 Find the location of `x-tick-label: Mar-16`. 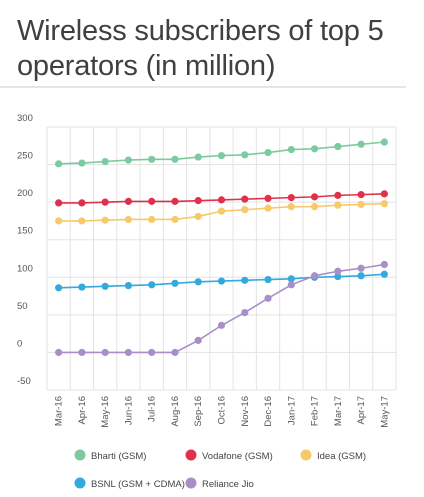

x-tick-label: Mar-16 is located at coordinates (59, 411).